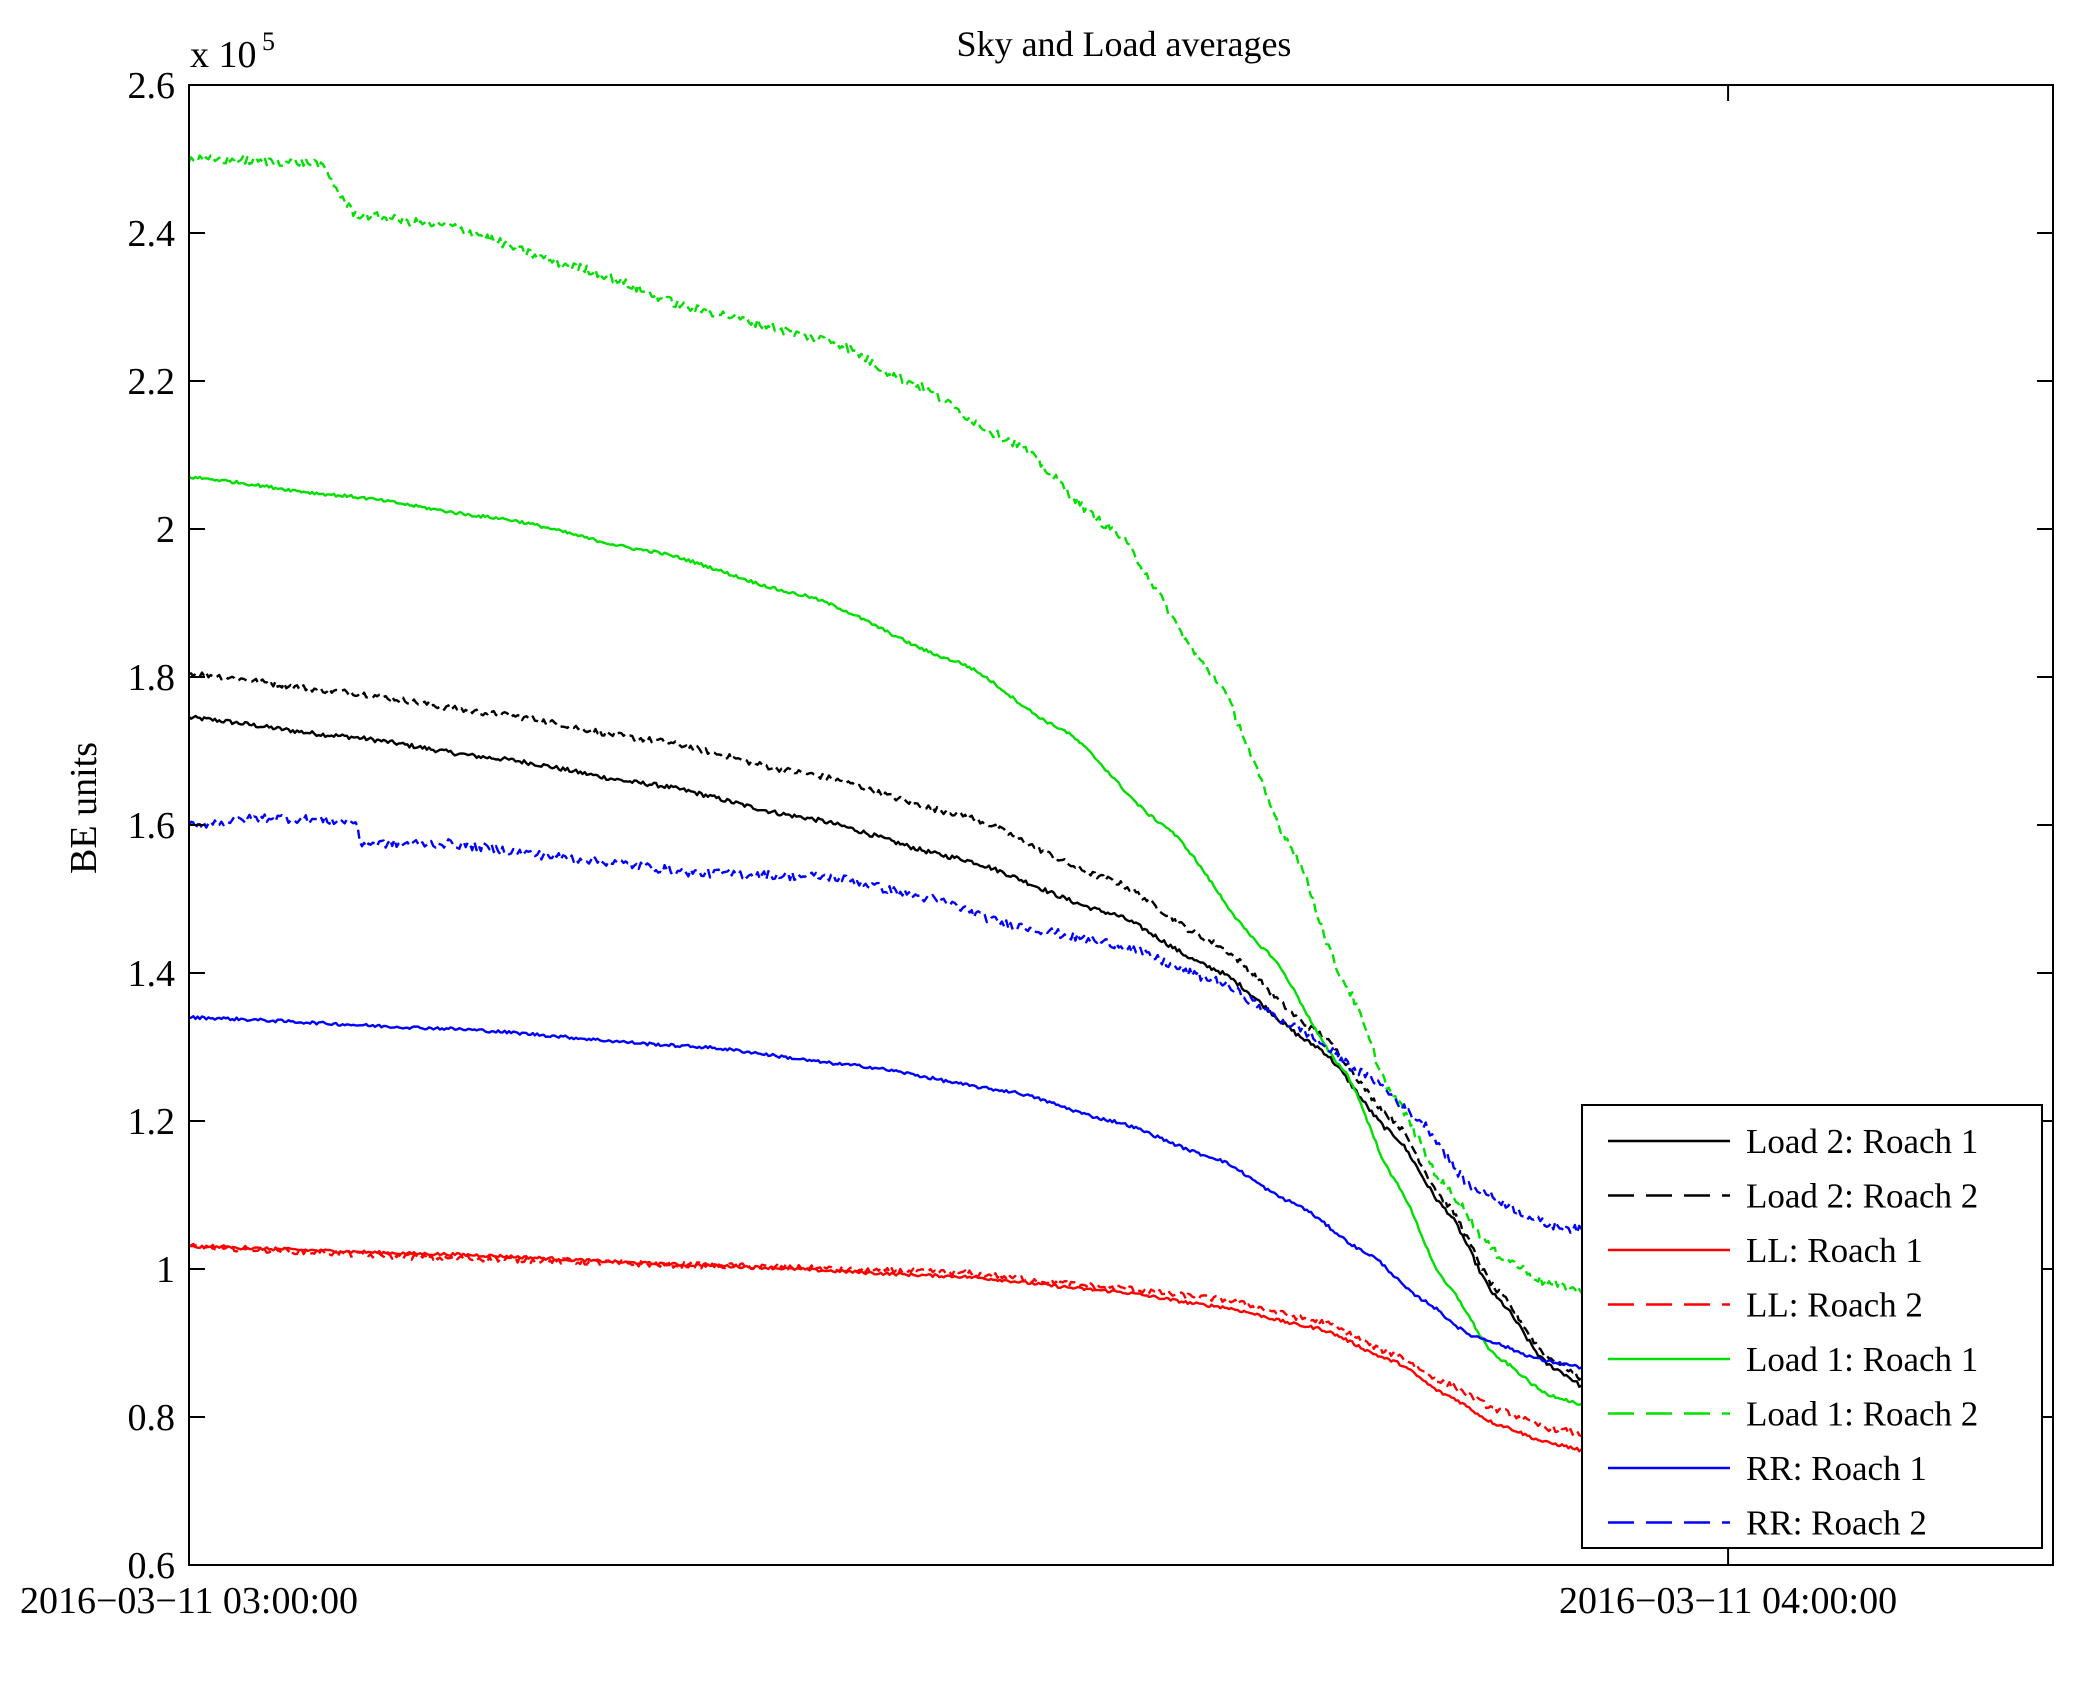  I want to click on x-tick-label: 2016−03−11 04:00:00, so click(1728, 1601).